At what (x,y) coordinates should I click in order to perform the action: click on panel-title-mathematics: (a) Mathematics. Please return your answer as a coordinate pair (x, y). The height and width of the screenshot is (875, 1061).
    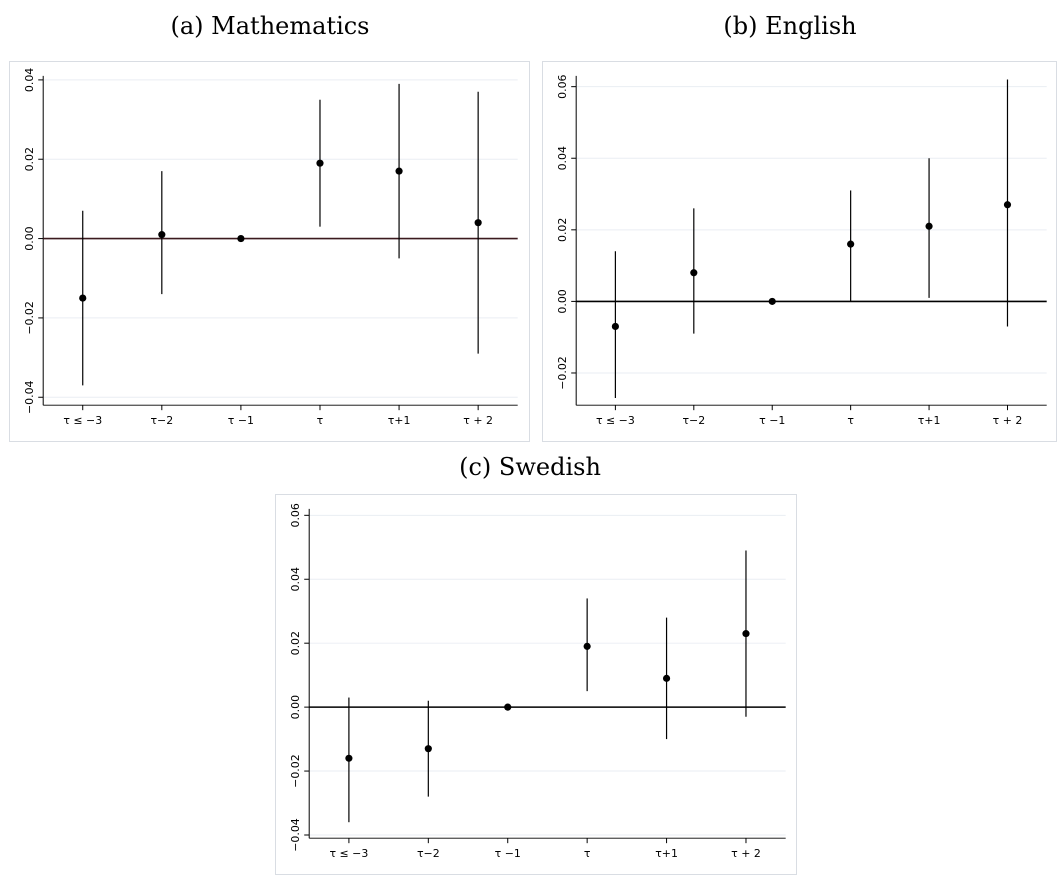
    Looking at the image, I should click on (270, 26).